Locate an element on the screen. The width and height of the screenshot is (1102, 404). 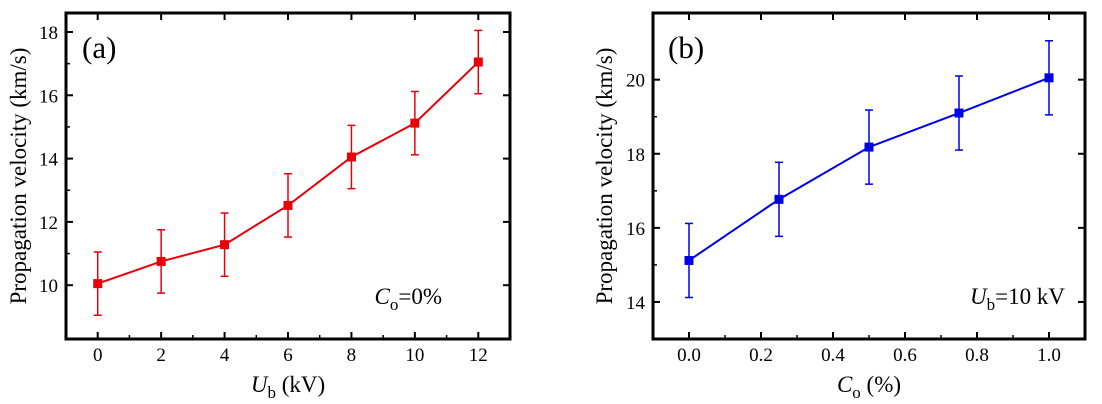
x-tick-label: 0.0 is located at coordinates (689, 355).